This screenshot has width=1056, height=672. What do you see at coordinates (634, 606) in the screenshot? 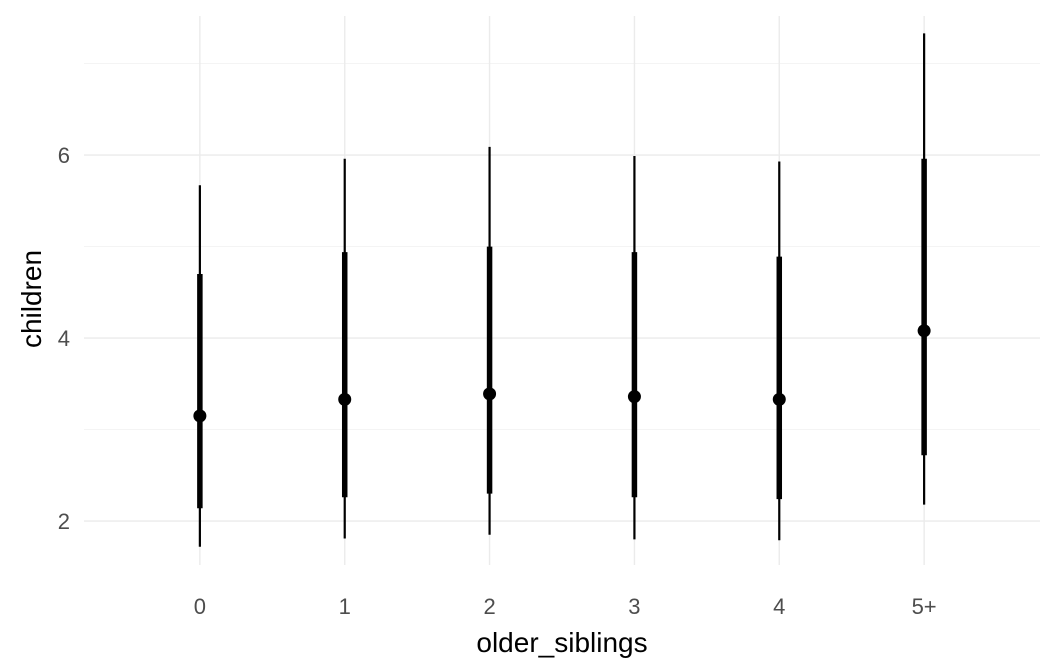
I see `x-tick-label: 3` at bounding box center [634, 606].